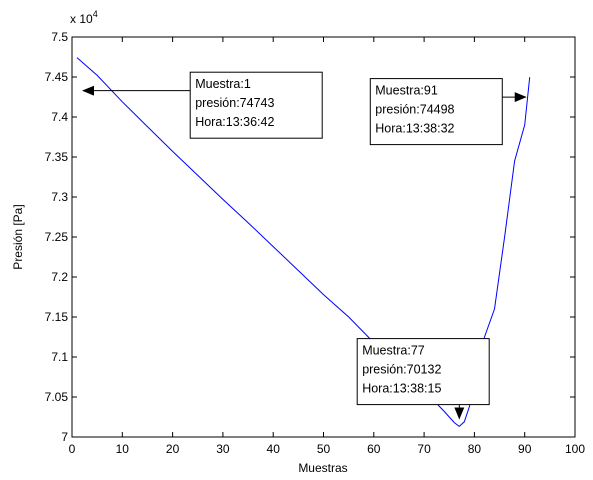  I want to click on y-axis-multiplier-base: x 10, so click(81, 19).